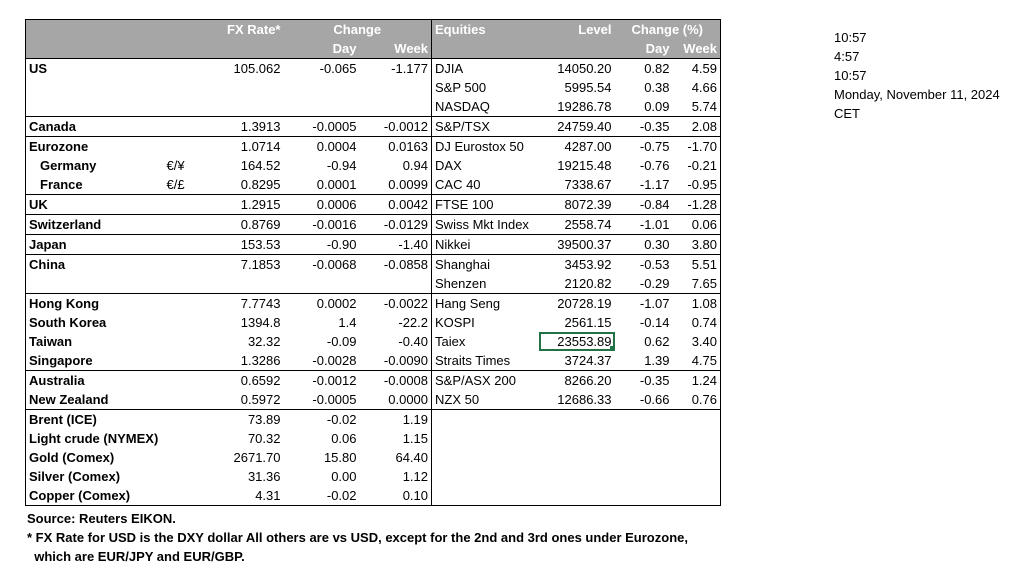  I want to click on equity-change-week-cell: 2.08, so click(696, 126).